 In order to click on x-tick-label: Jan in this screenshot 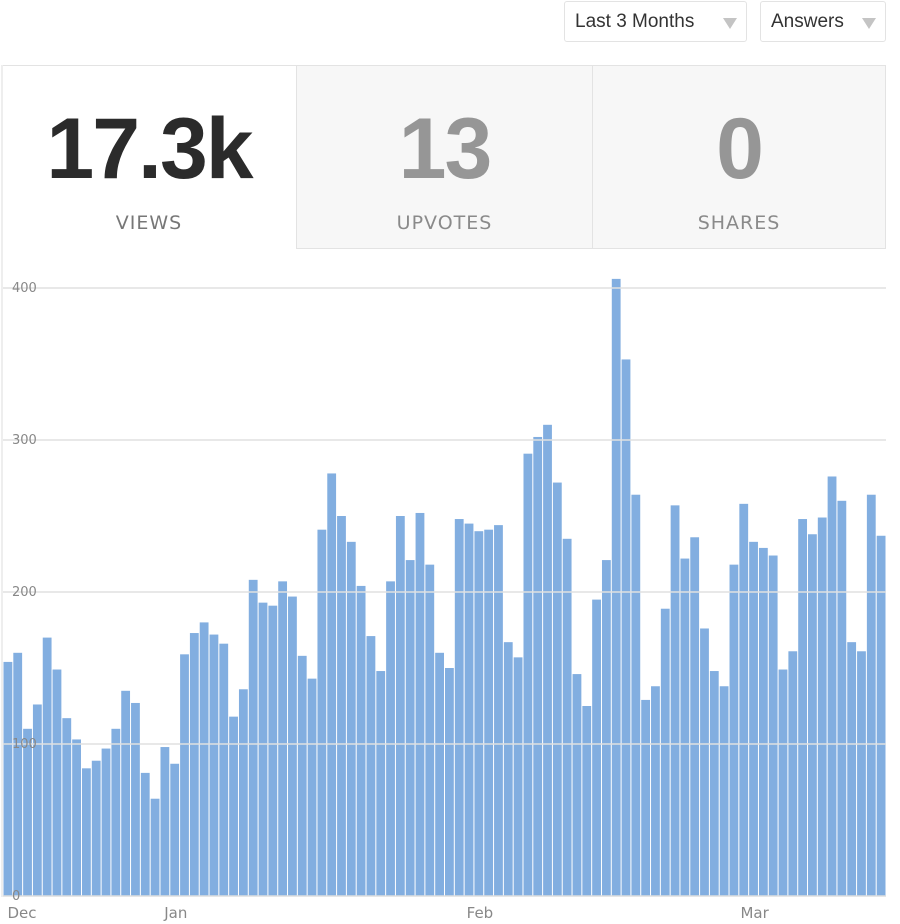, I will do `click(175, 913)`.